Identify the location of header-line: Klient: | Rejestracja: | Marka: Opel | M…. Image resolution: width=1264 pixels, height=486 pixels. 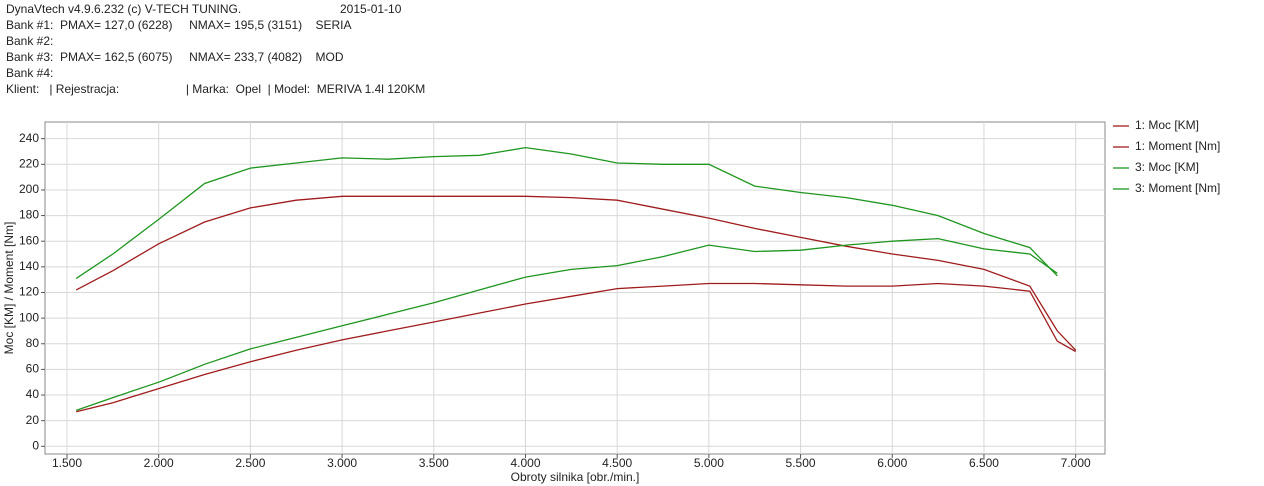
(215, 89).